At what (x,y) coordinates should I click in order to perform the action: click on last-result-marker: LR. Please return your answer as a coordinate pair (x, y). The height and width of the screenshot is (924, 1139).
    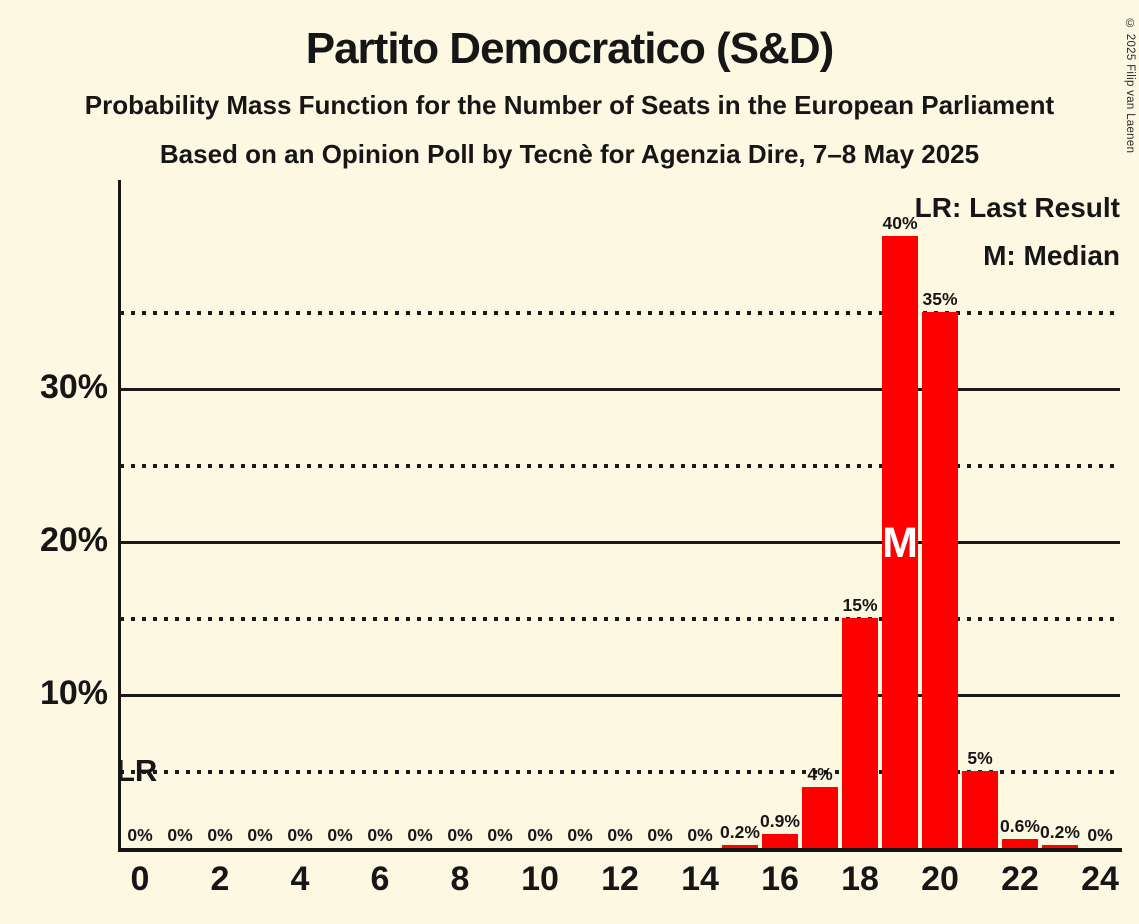
    Looking at the image, I should click on (137, 770).